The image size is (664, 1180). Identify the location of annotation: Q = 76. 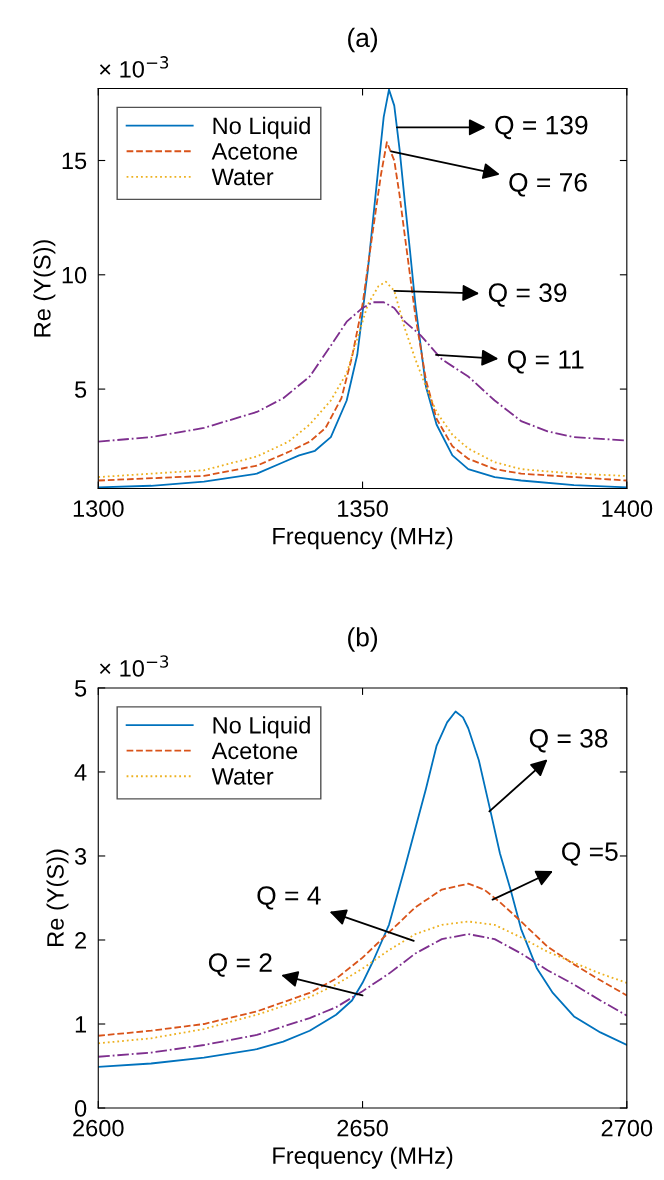
(548, 185).